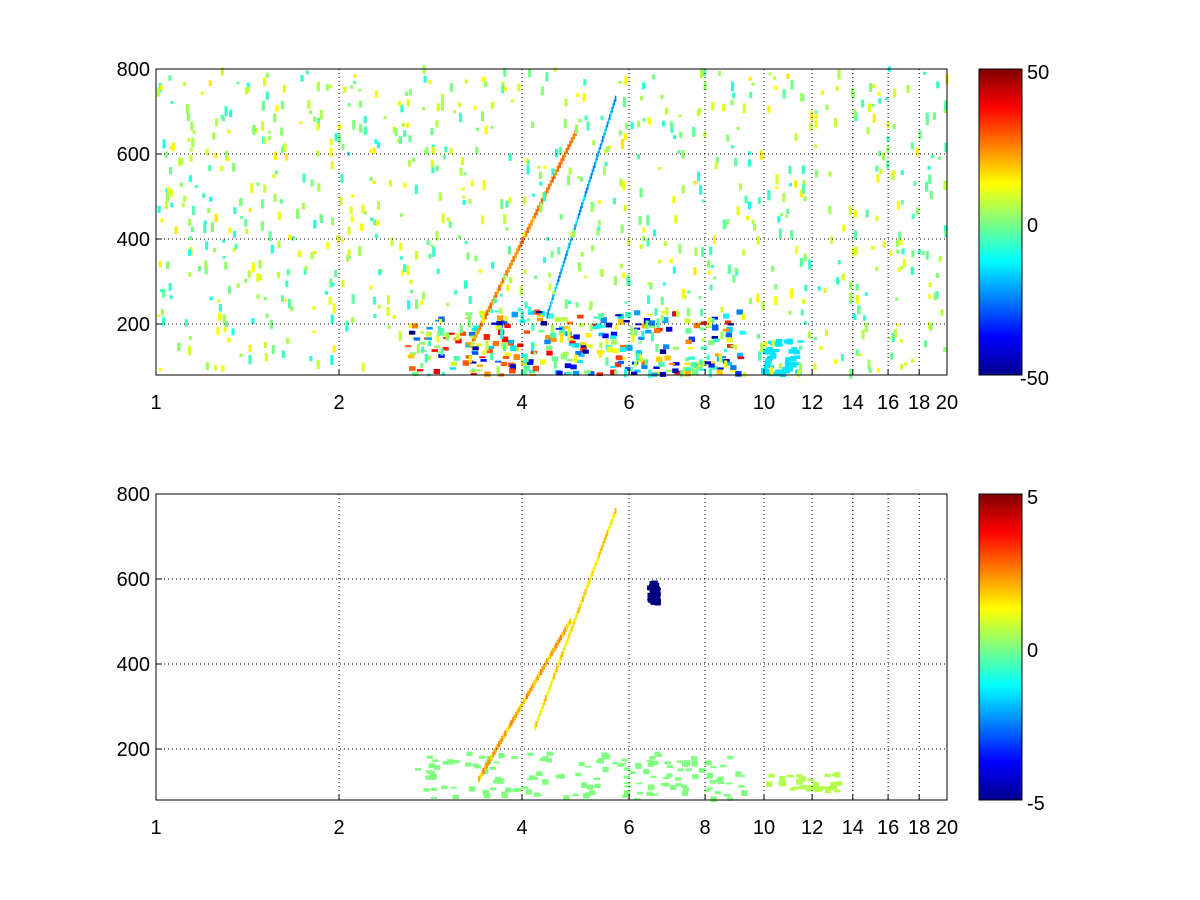 This screenshot has width=1200, height=900. I want to click on x-tick-label: 16, so click(888, 403).